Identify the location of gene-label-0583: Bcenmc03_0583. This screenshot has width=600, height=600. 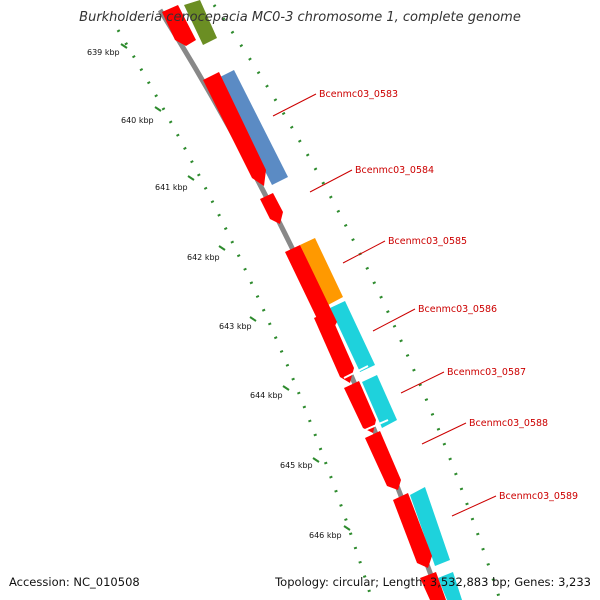
(358, 94).